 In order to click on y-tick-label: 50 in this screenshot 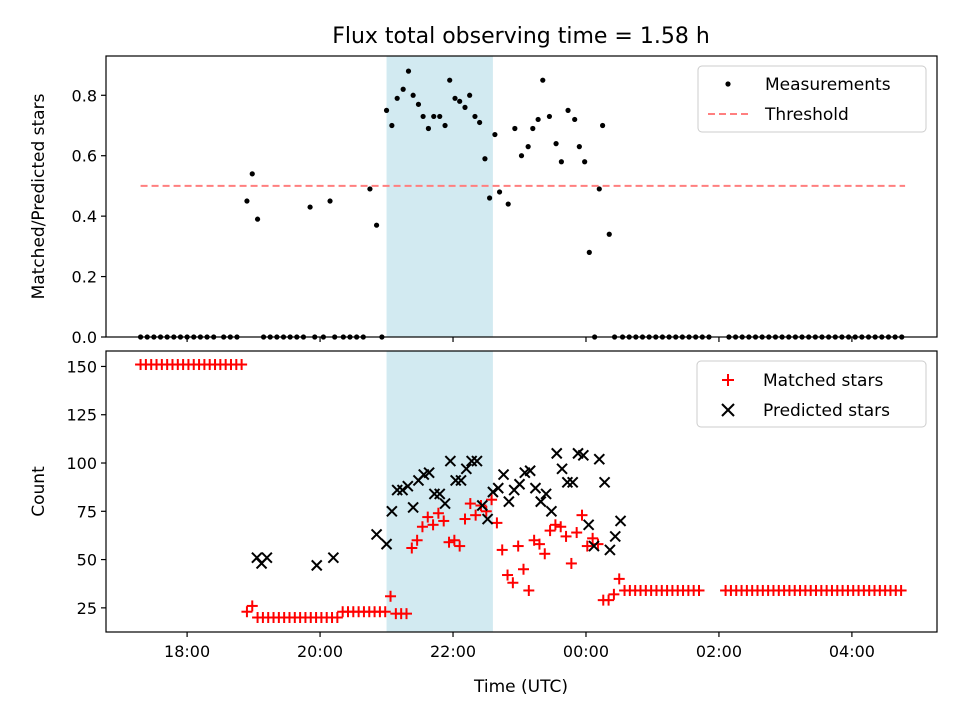, I will do `click(87, 560)`.